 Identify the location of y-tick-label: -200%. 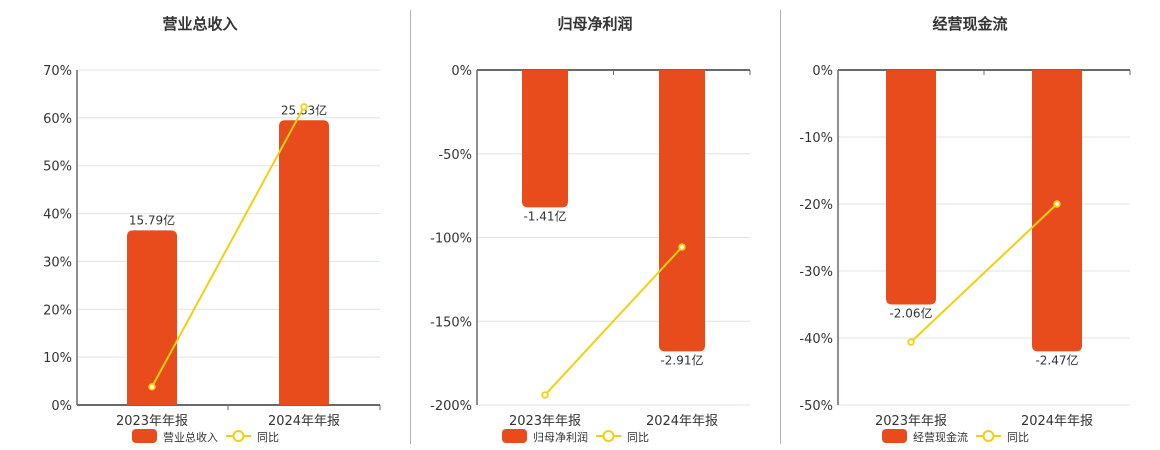
(451, 406).